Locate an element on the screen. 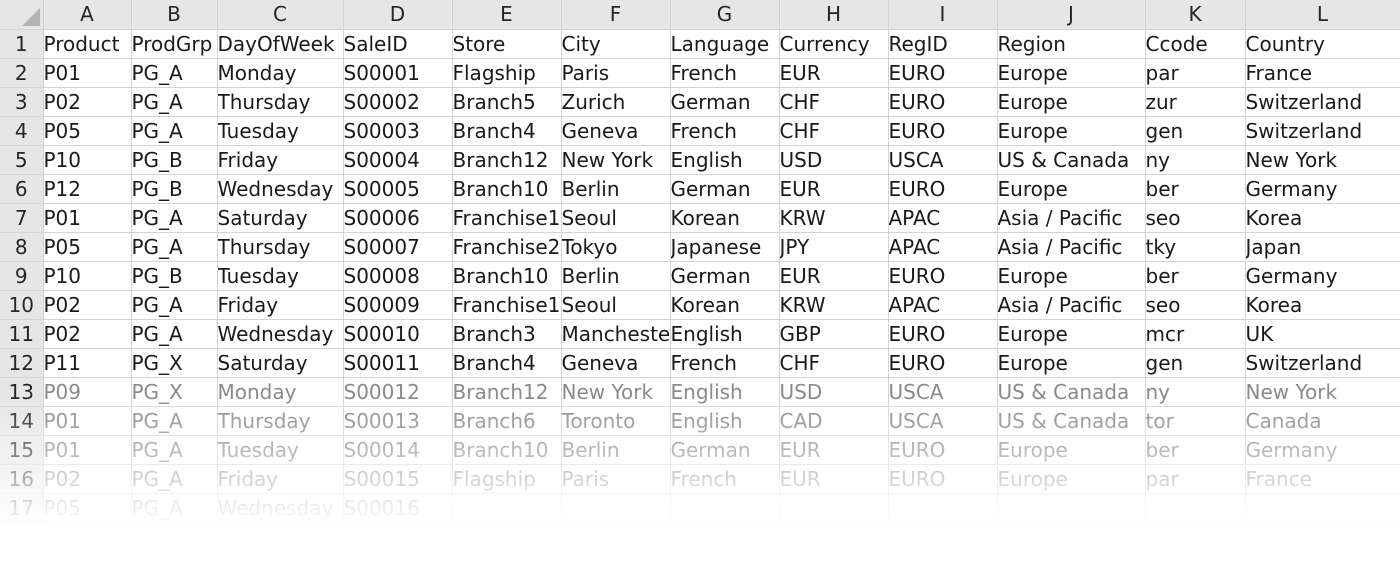 This screenshot has width=1400, height=569. row-header: 13 is located at coordinates (22, 392).